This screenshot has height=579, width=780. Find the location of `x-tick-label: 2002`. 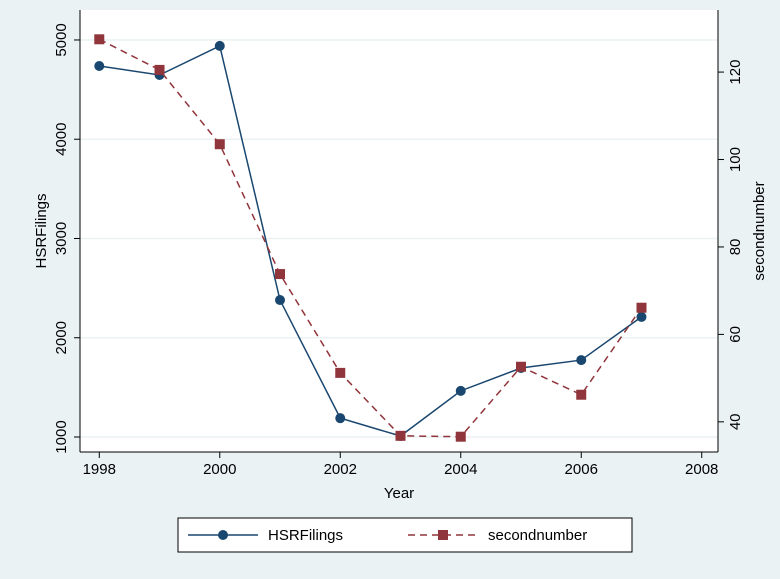

x-tick-label: 2002 is located at coordinates (340, 469).